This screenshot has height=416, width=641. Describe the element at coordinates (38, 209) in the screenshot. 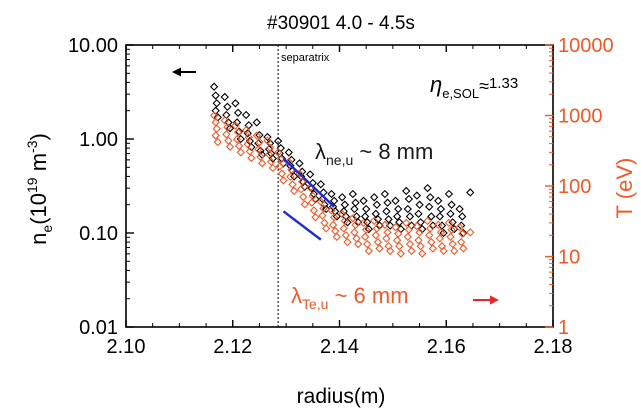

I see `y-label-unit-pre: (10` at that location.